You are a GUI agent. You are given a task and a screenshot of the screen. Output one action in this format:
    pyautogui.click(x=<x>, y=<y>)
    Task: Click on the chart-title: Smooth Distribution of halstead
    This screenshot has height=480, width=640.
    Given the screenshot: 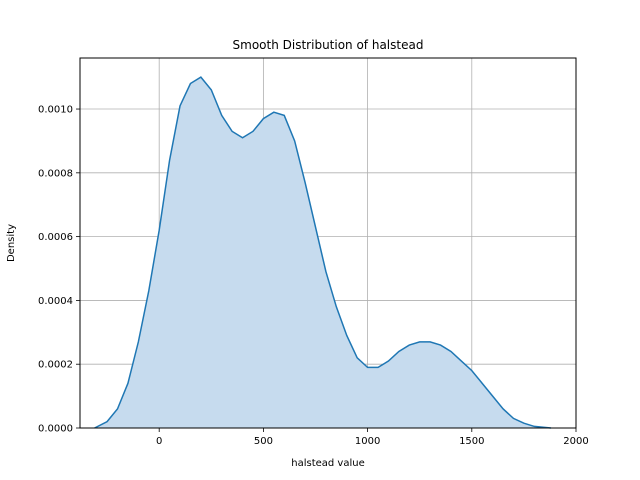 What is the action you would take?
    pyautogui.click(x=328, y=45)
    